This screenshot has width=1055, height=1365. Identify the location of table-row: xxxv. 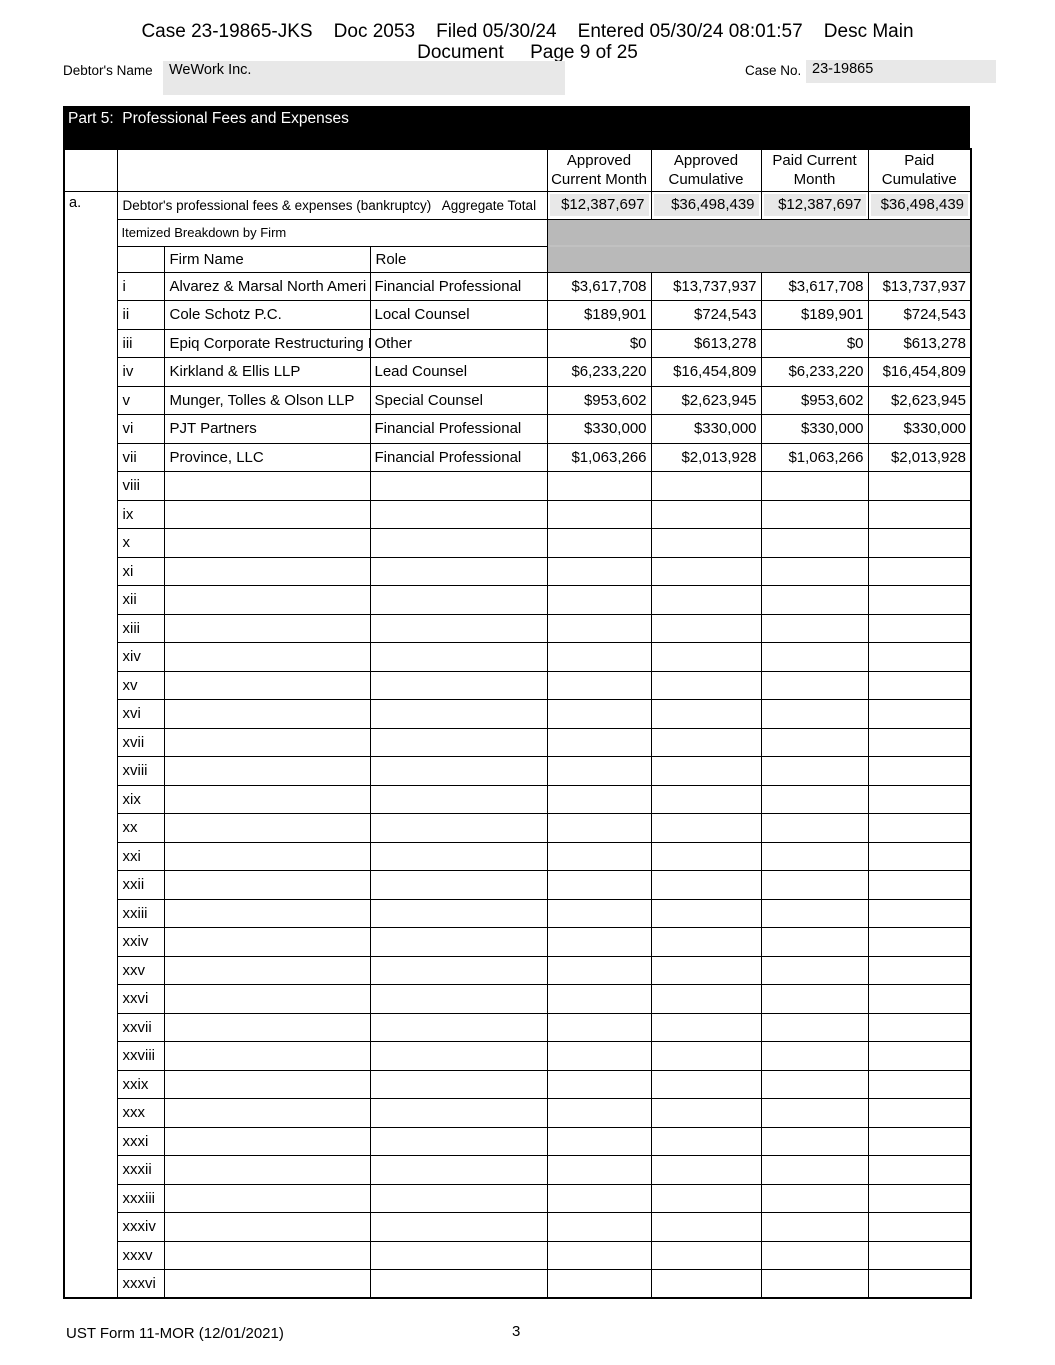
(518, 1255).